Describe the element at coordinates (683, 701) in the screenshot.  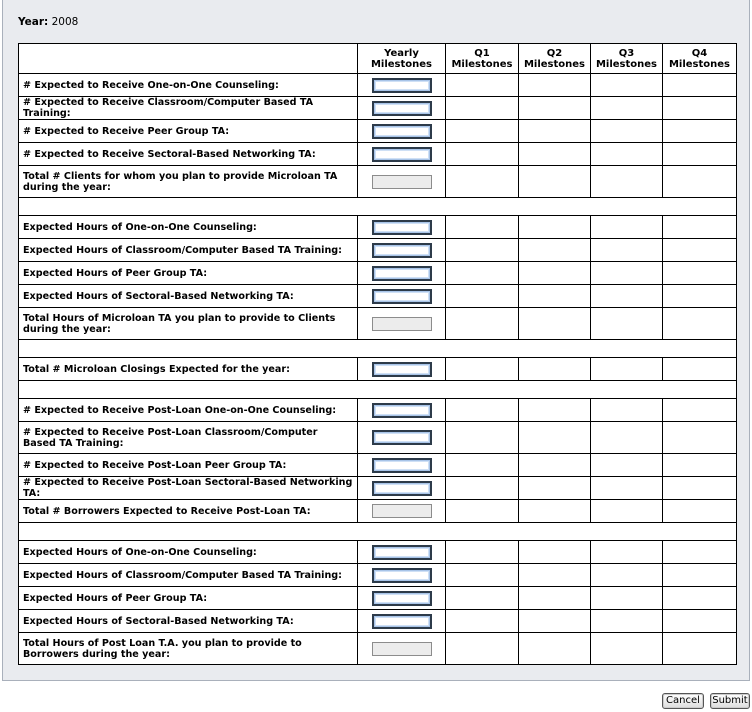
I see `button: Cancel` at that location.